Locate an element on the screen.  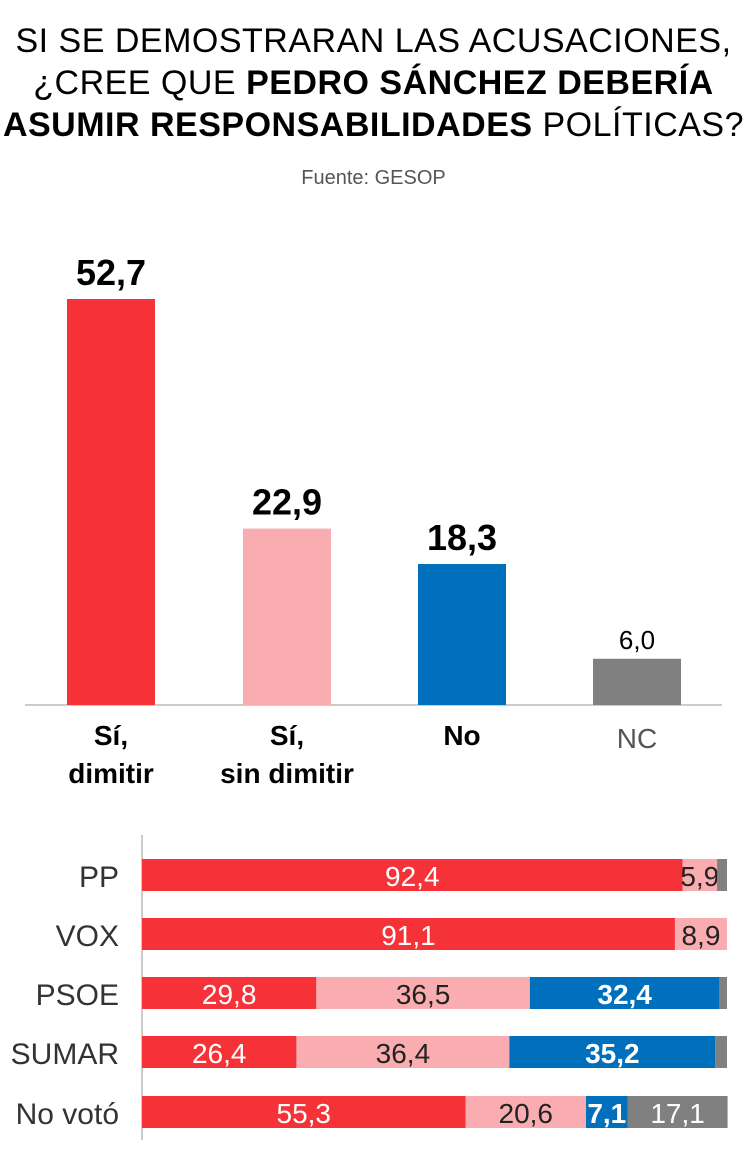
segment-2-nc is located at coordinates (723, 993).